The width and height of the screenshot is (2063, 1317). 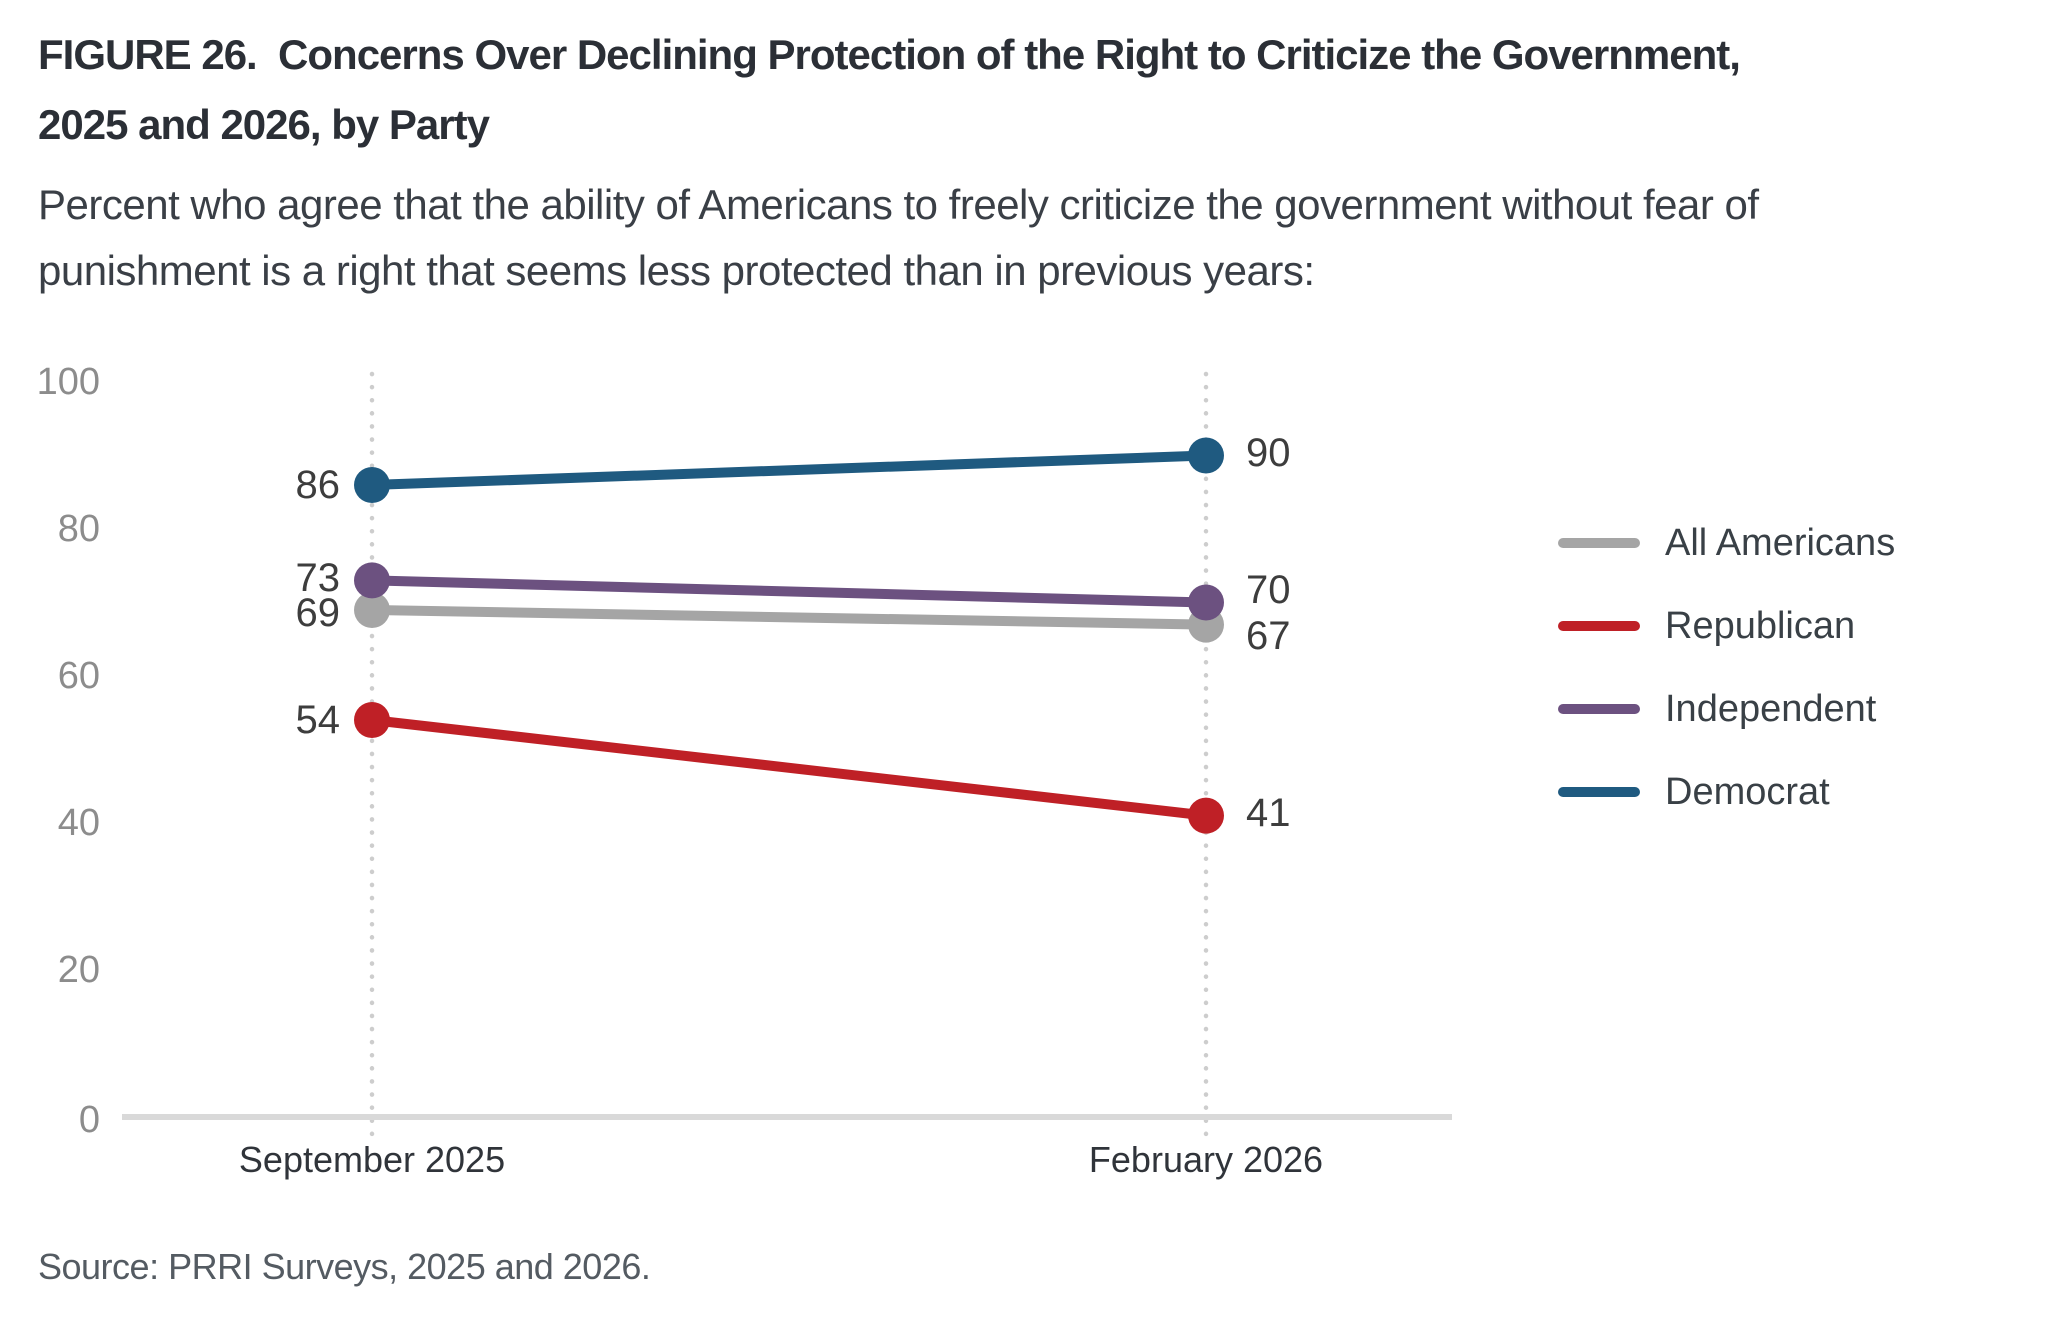 What do you see at coordinates (79, 529) in the screenshot?
I see `ytick-80: 80` at bounding box center [79, 529].